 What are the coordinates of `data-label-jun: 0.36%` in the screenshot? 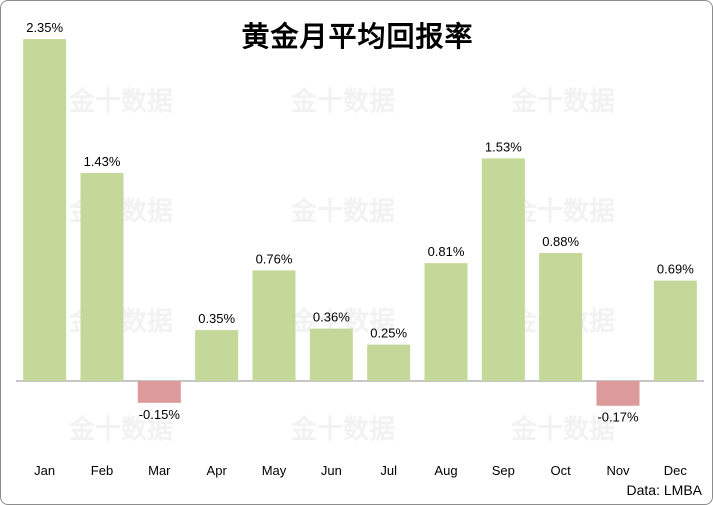 It's located at (331, 317).